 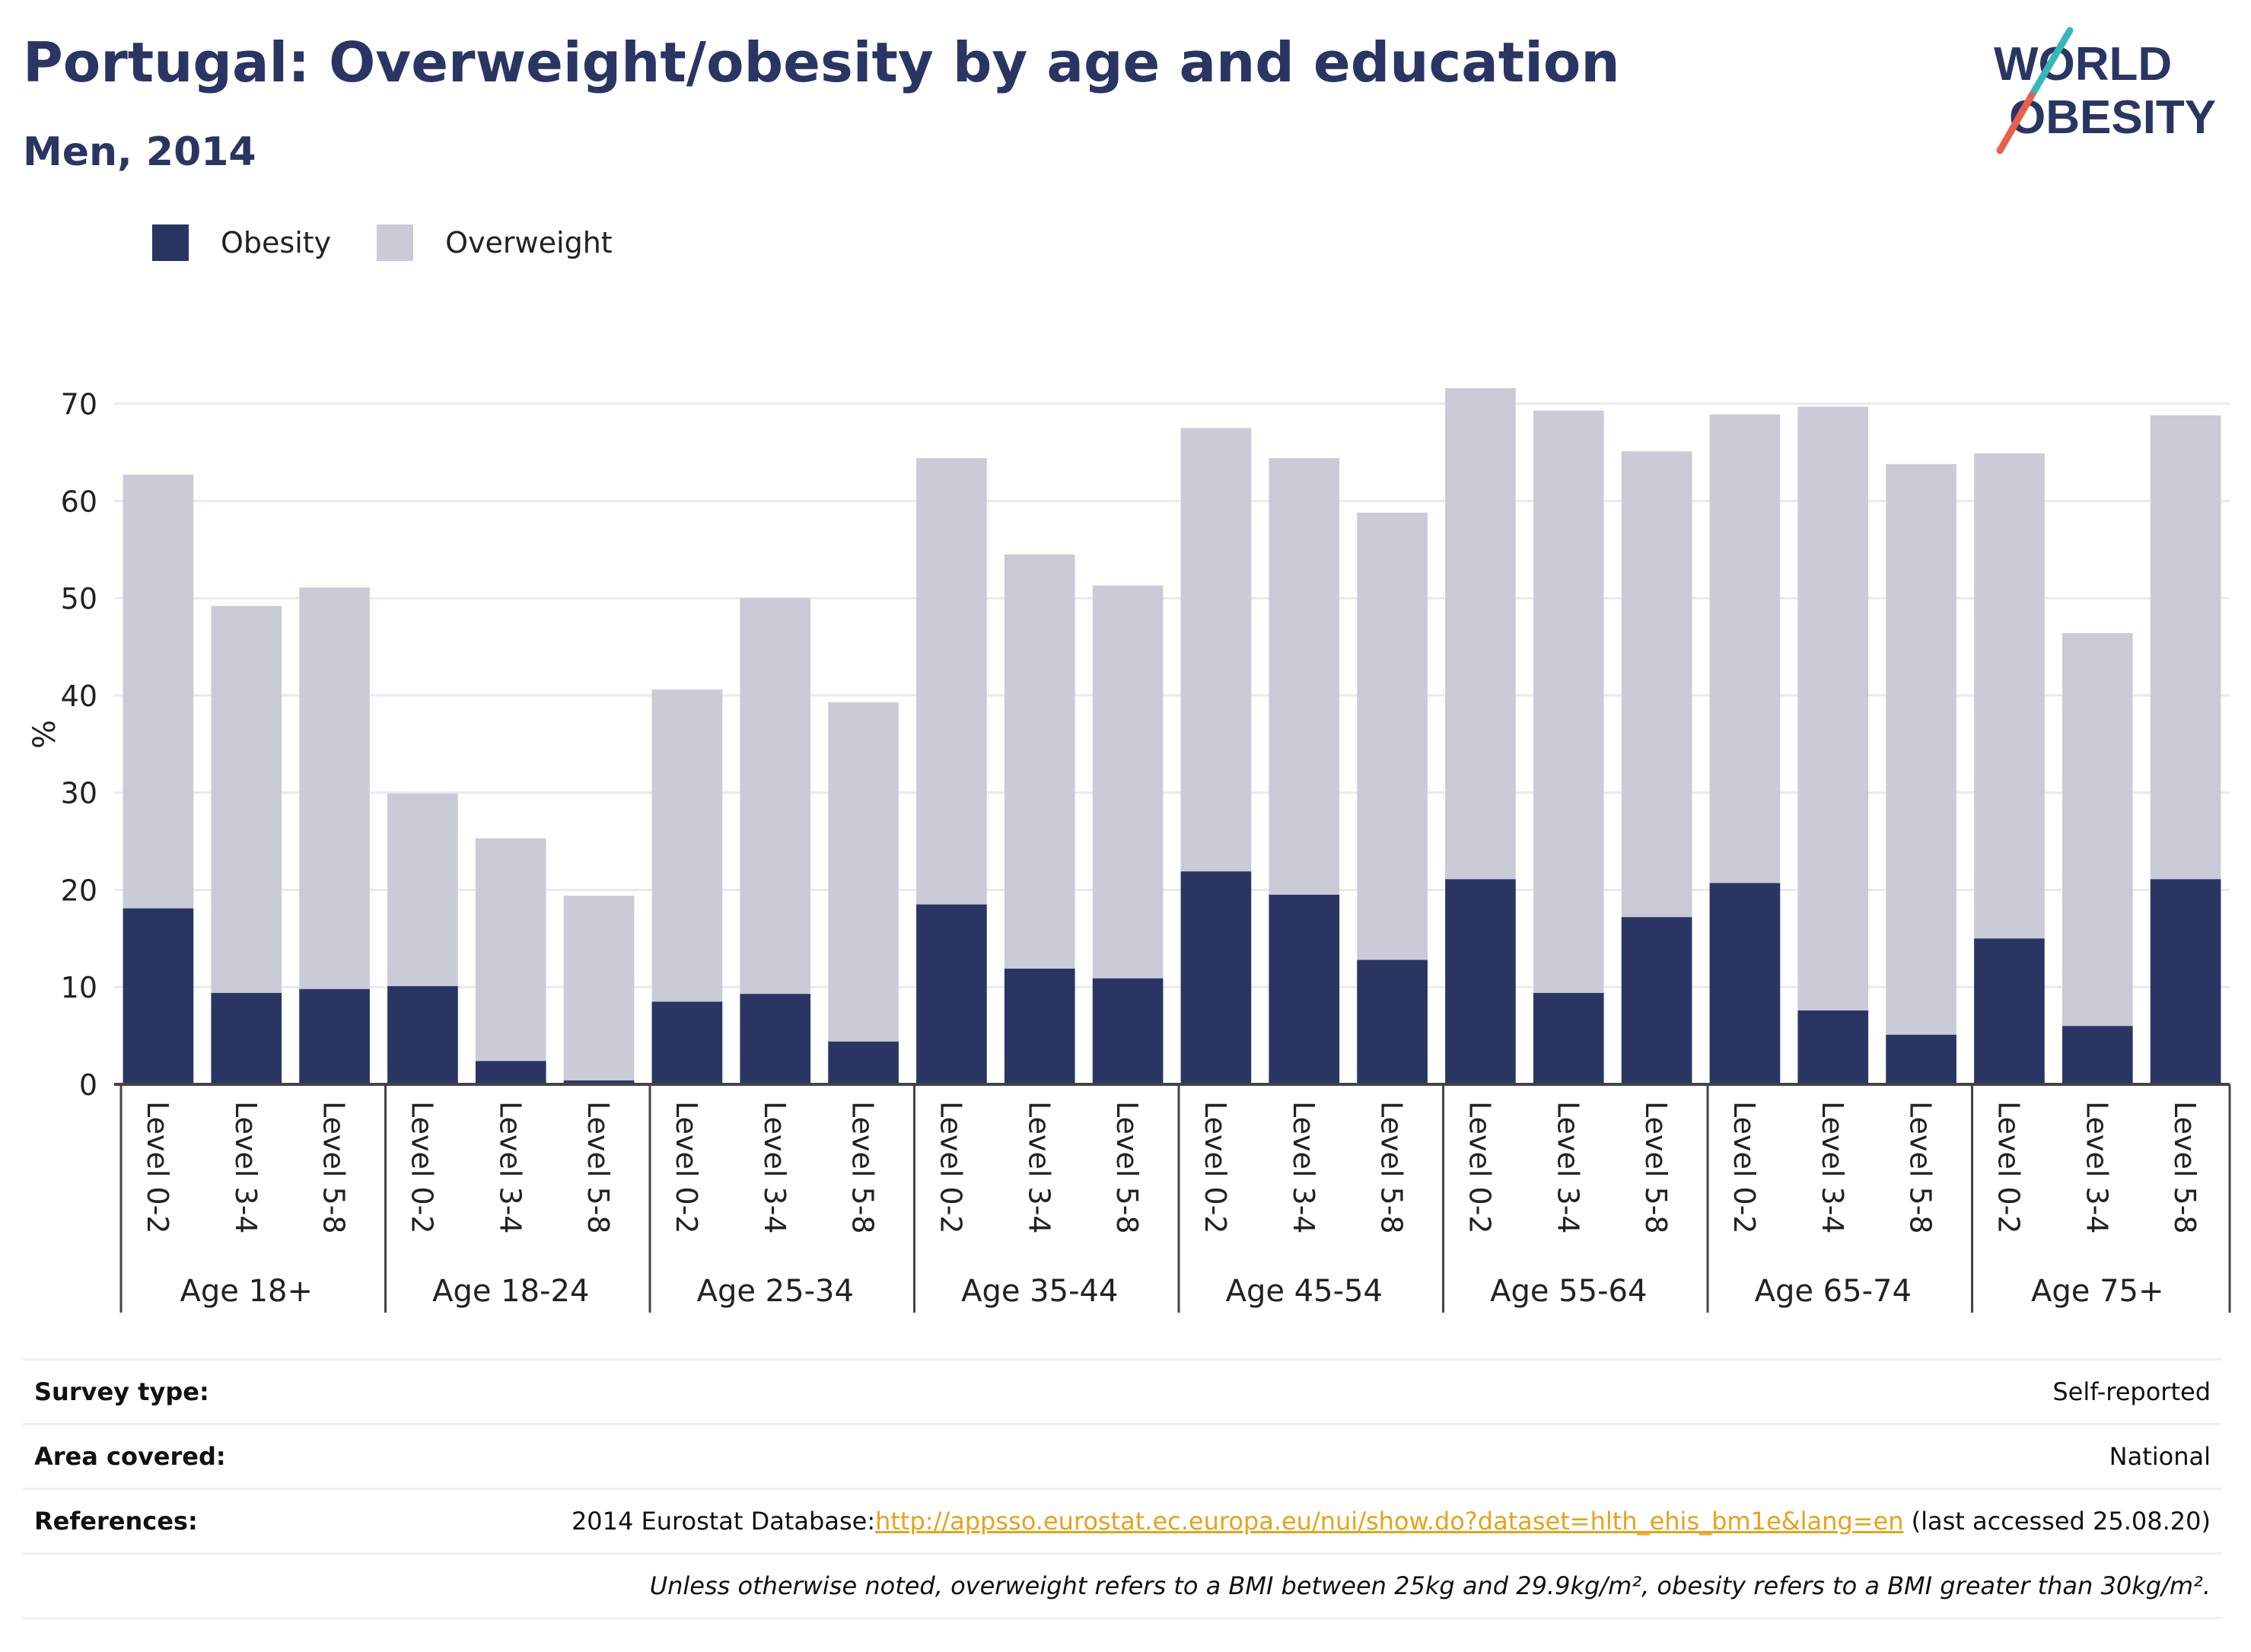 I want to click on legend-swatch-obesity, so click(x=170, y=242).